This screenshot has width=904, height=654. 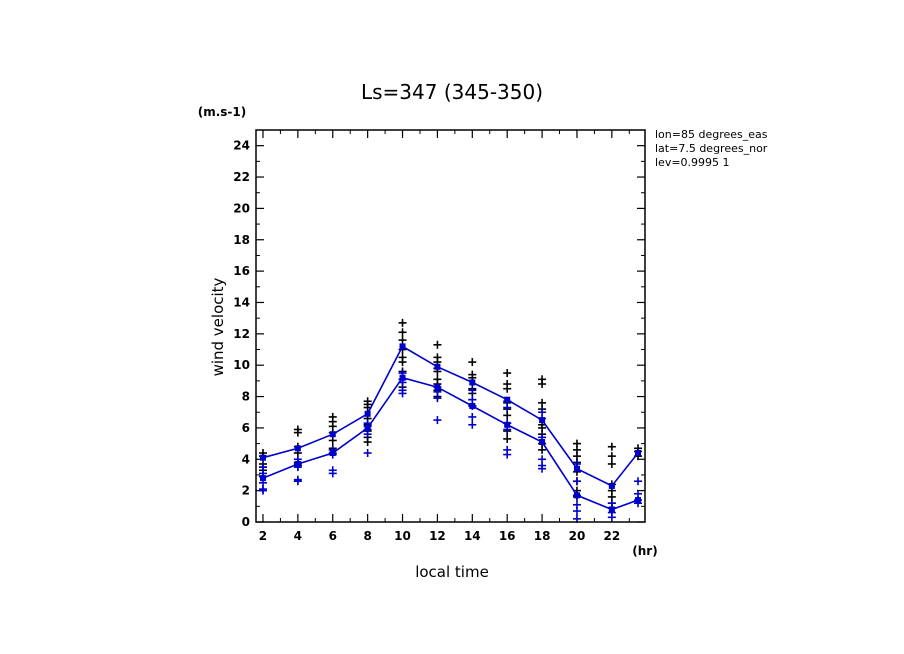 What do you see at coordinates (437, 536) in the screenshot?
I see `x-tick-label: 12` at bounding box center [437, 536].